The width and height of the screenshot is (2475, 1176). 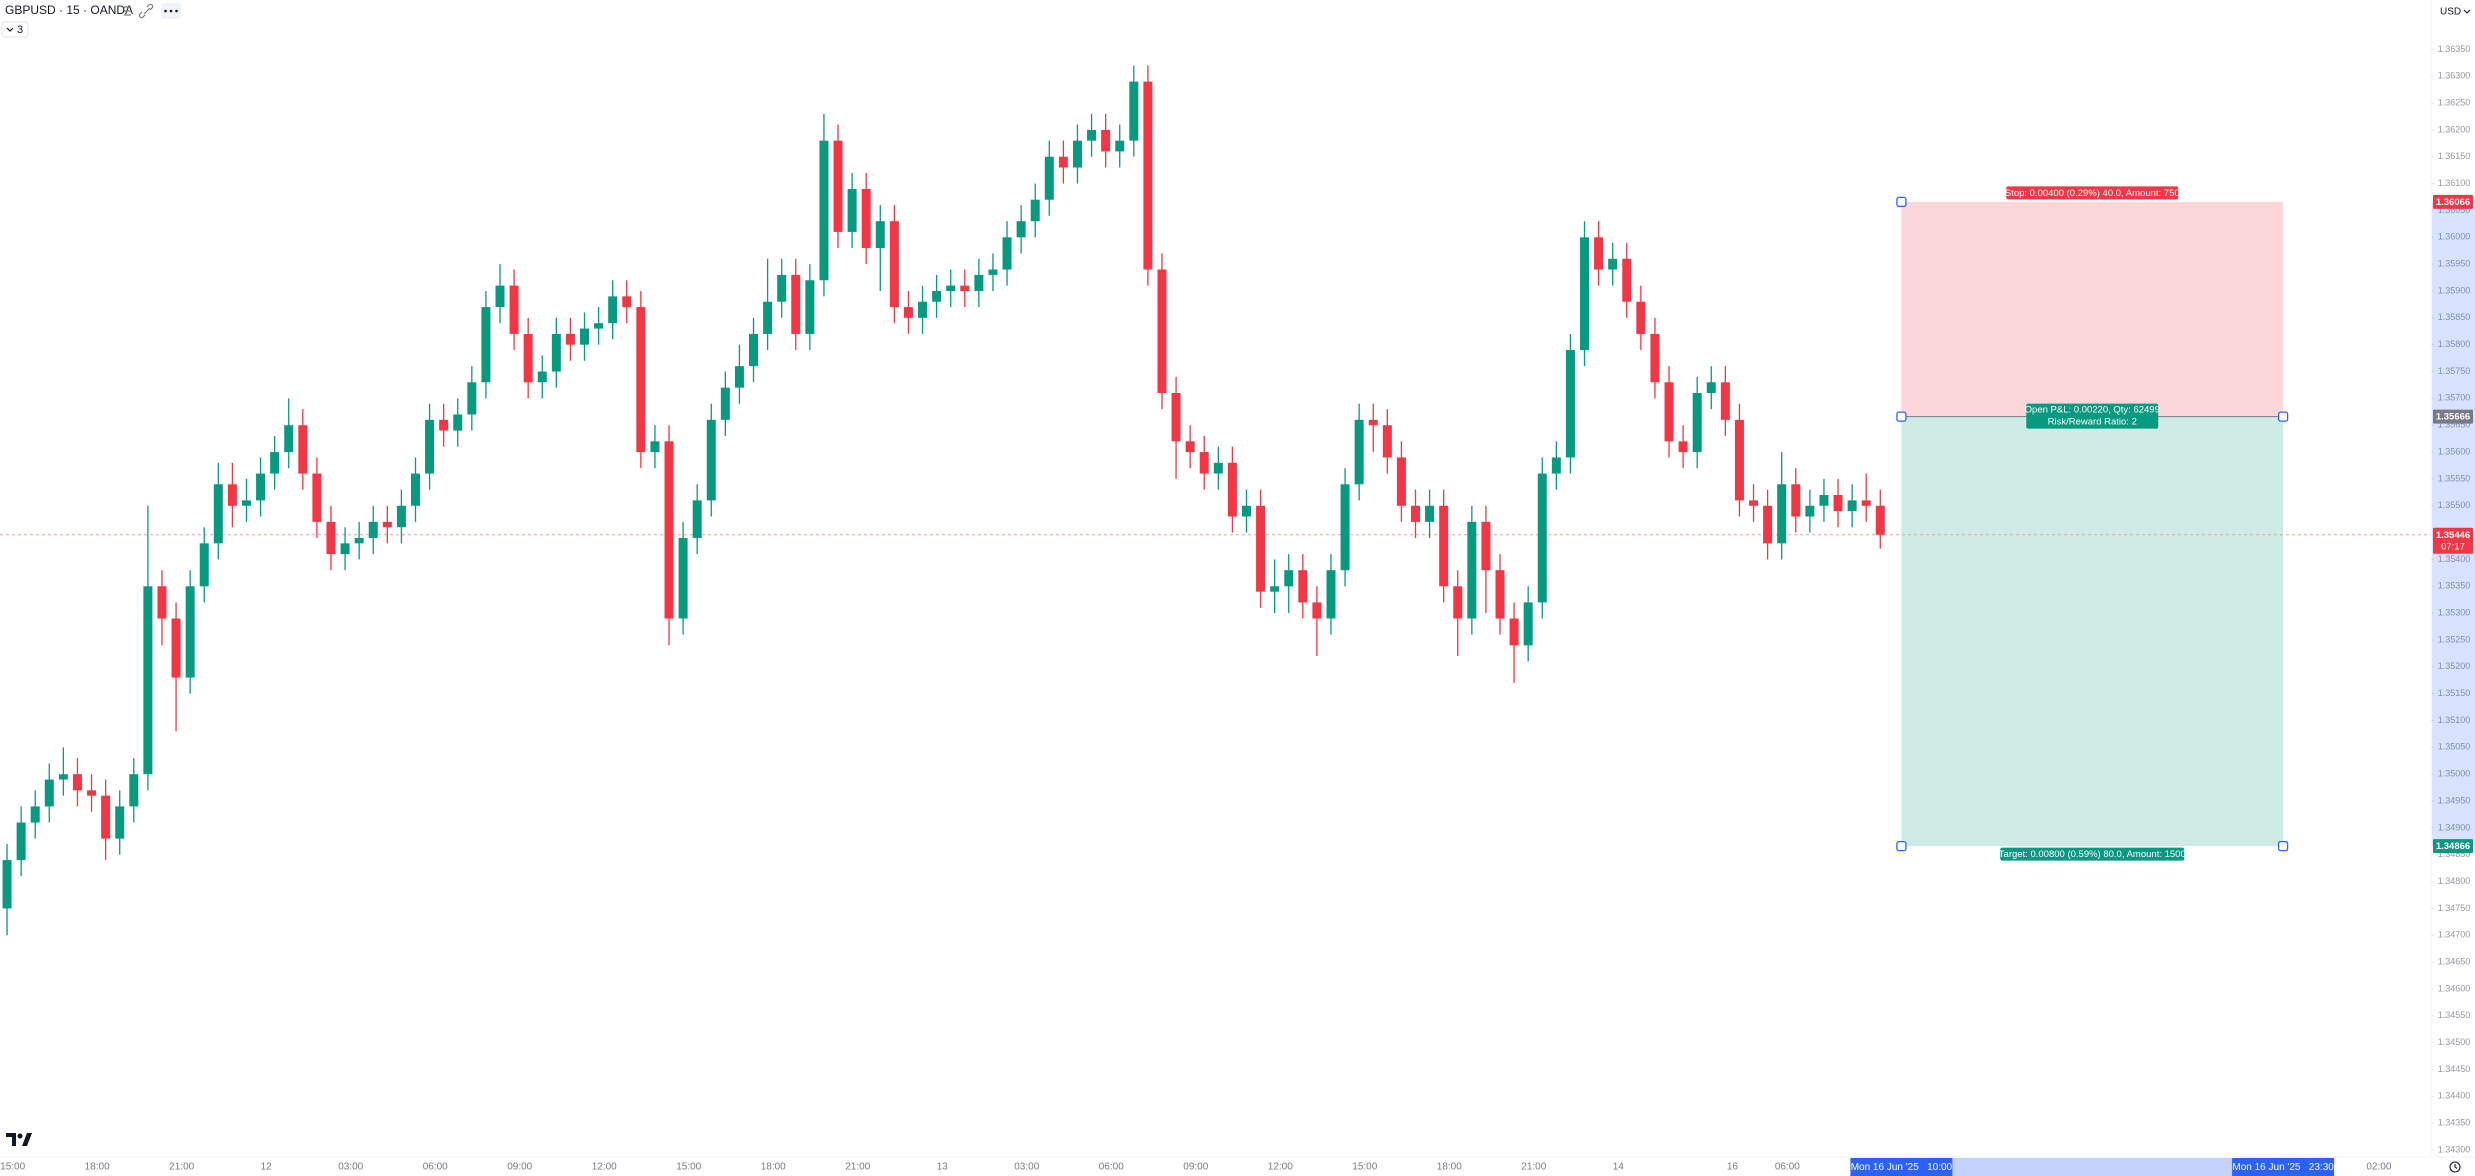 I want to click on range-start-label-box, so click(x=1901, y=1167).